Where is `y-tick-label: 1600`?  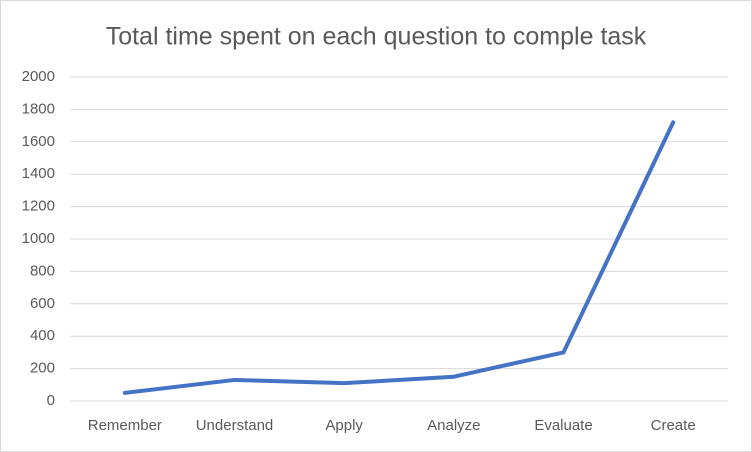 y-tick-label: 1600 is located at coordinates (38, 141).